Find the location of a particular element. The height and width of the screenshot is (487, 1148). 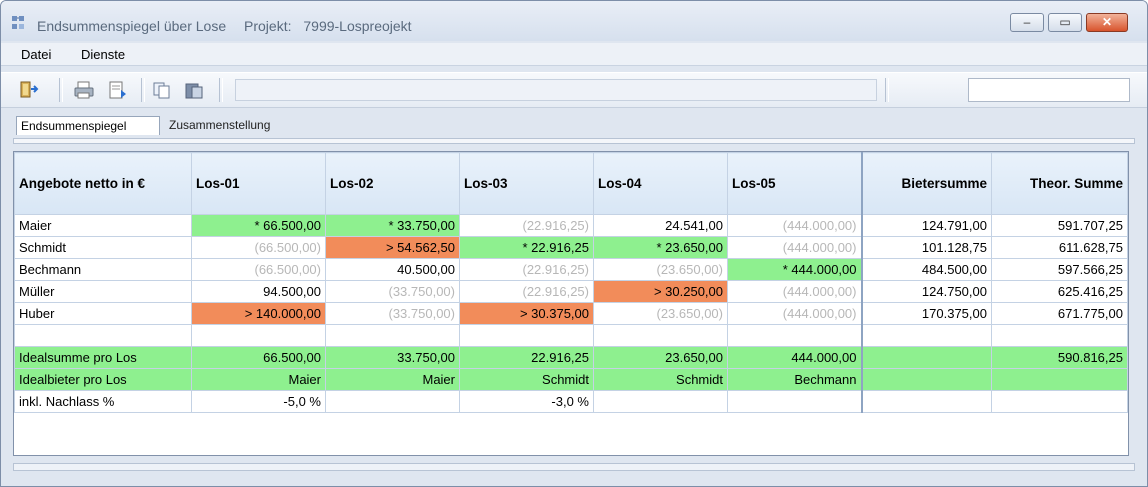

toolbar is located at coordinates (574, 90).